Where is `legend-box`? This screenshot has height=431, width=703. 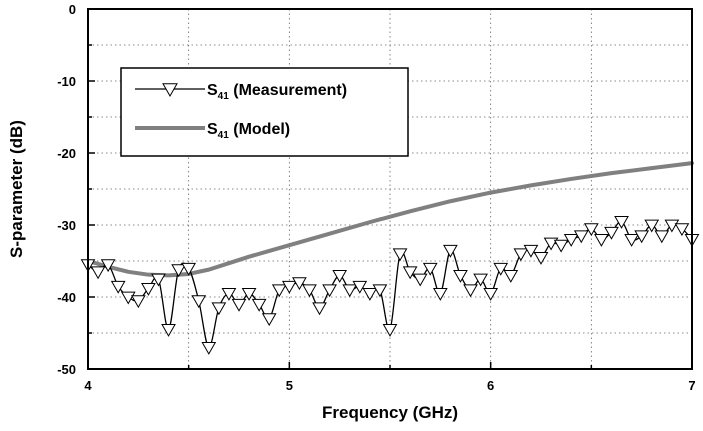 legend-box is located at coordinates (264, 112).